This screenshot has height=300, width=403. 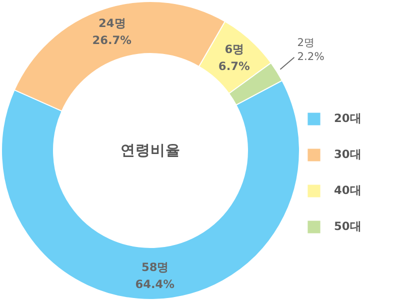 What do you see at coordinates (112, 32) in the screenshot?
I see `data-label: 24명 26.7%` at bounding box center [112, 32].